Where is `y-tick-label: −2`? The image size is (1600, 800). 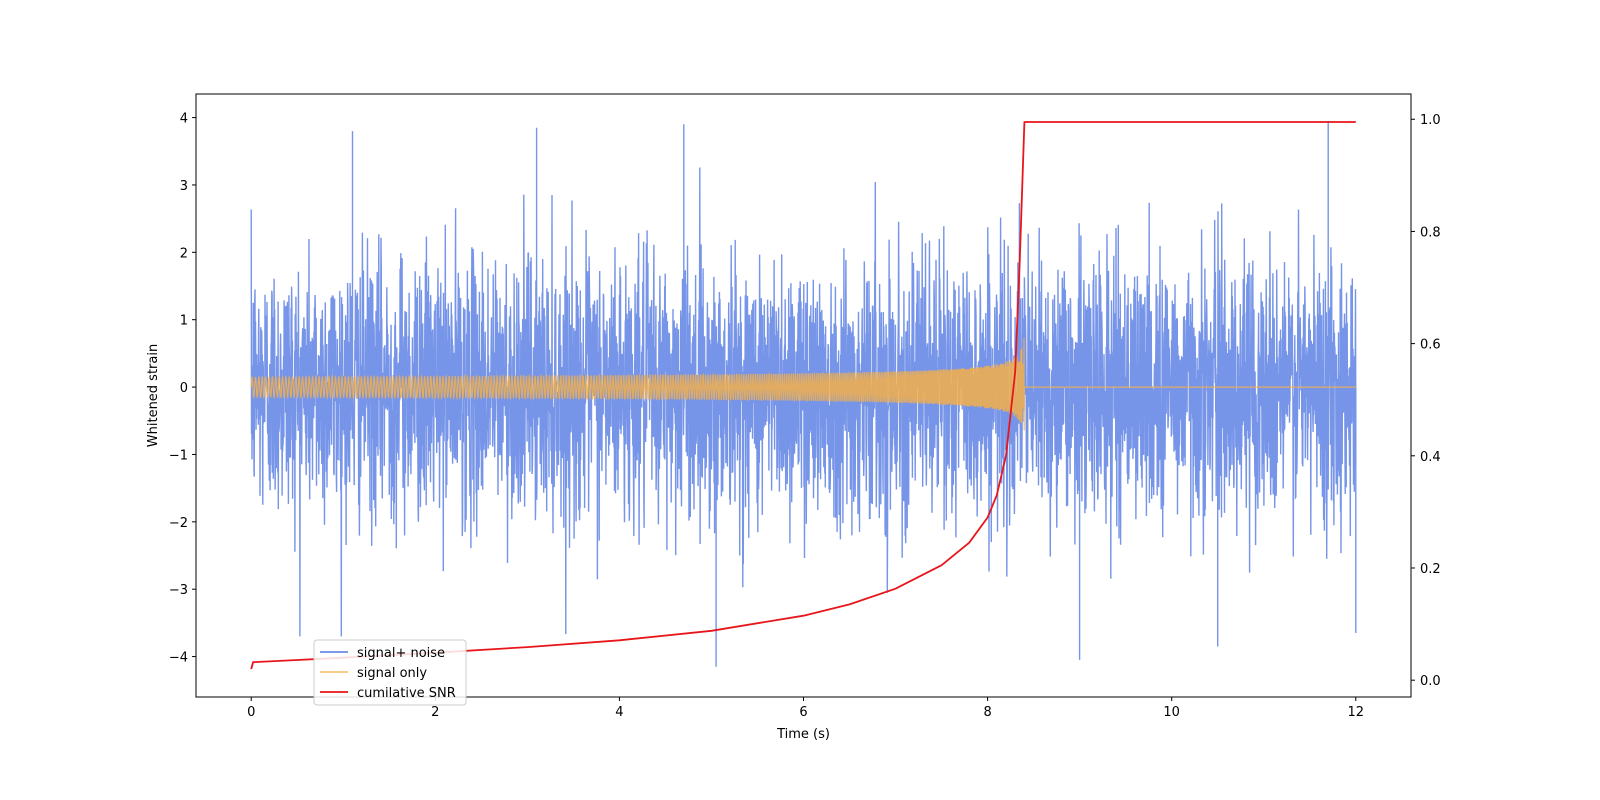
y-tick-label: −2 is located at coordinates (178, 523).